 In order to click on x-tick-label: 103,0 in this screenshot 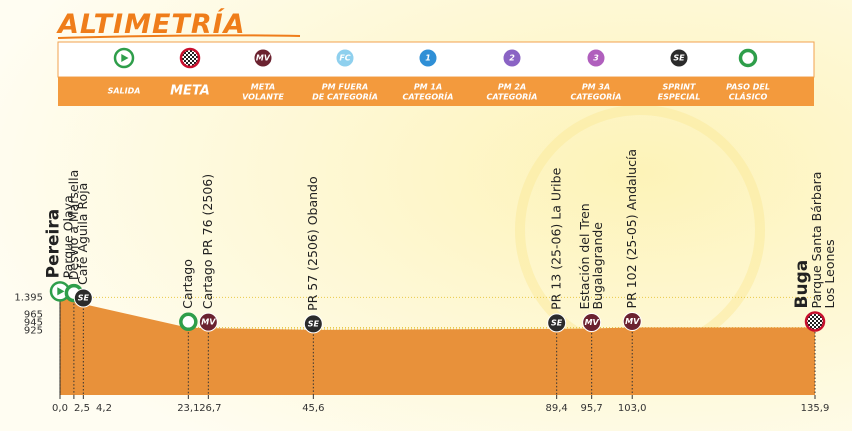, I will do `click(632, 408)`.